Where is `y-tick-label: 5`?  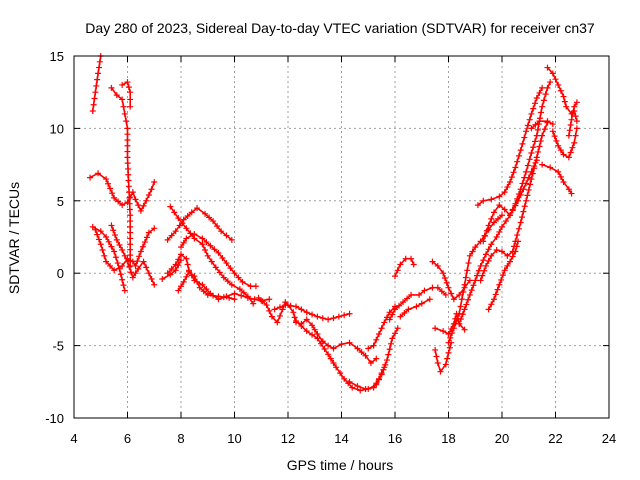 y-tick-label: 5 is located at coordinates (60, 201).